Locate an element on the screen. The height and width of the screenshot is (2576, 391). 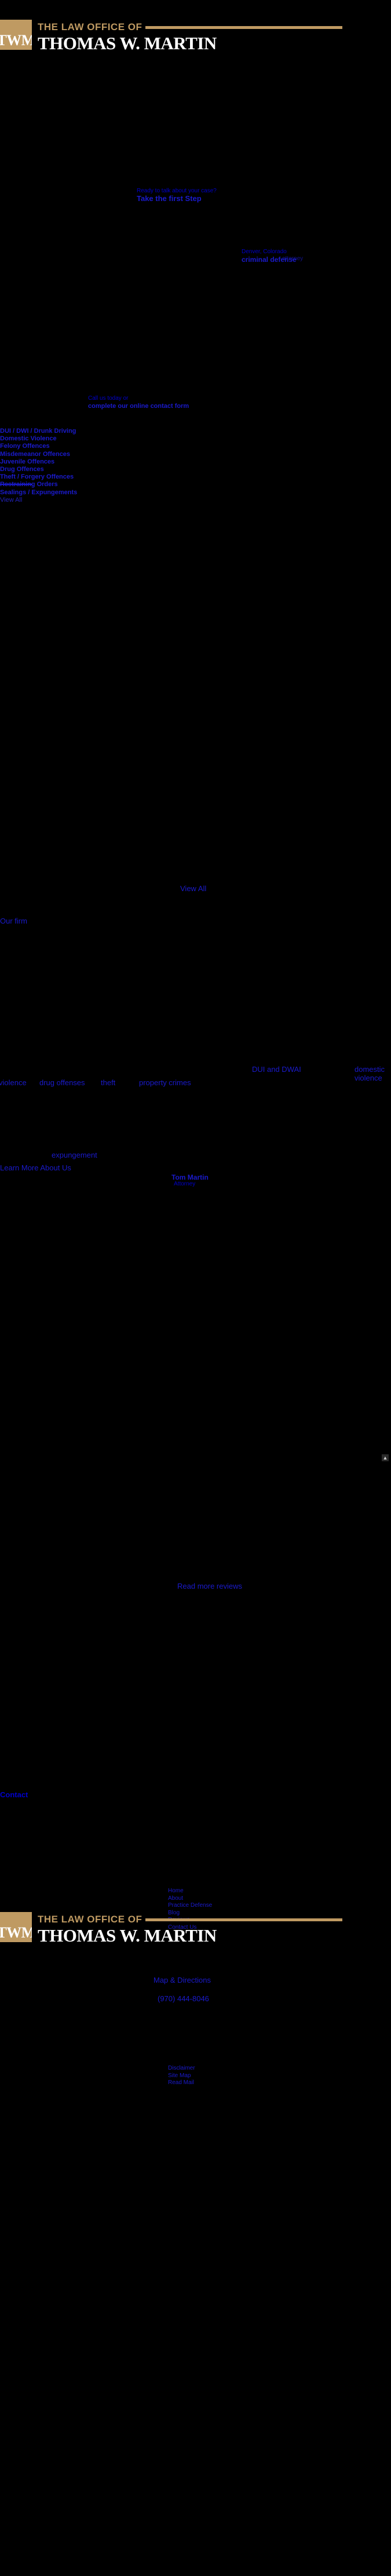
footer-logo-kicker-text: THE LAW OFFICE OF is located at coordinates (90, 1919).